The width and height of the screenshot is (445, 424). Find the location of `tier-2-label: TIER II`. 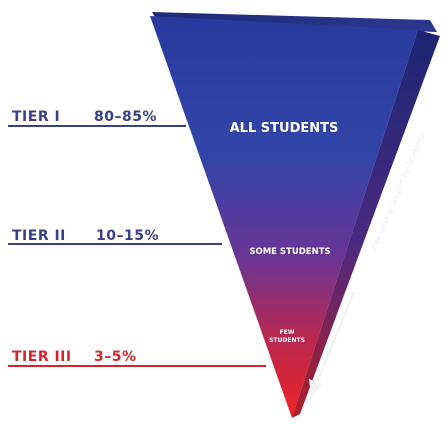

tier-2-label: TIER II is located at coordinates (39, 236).